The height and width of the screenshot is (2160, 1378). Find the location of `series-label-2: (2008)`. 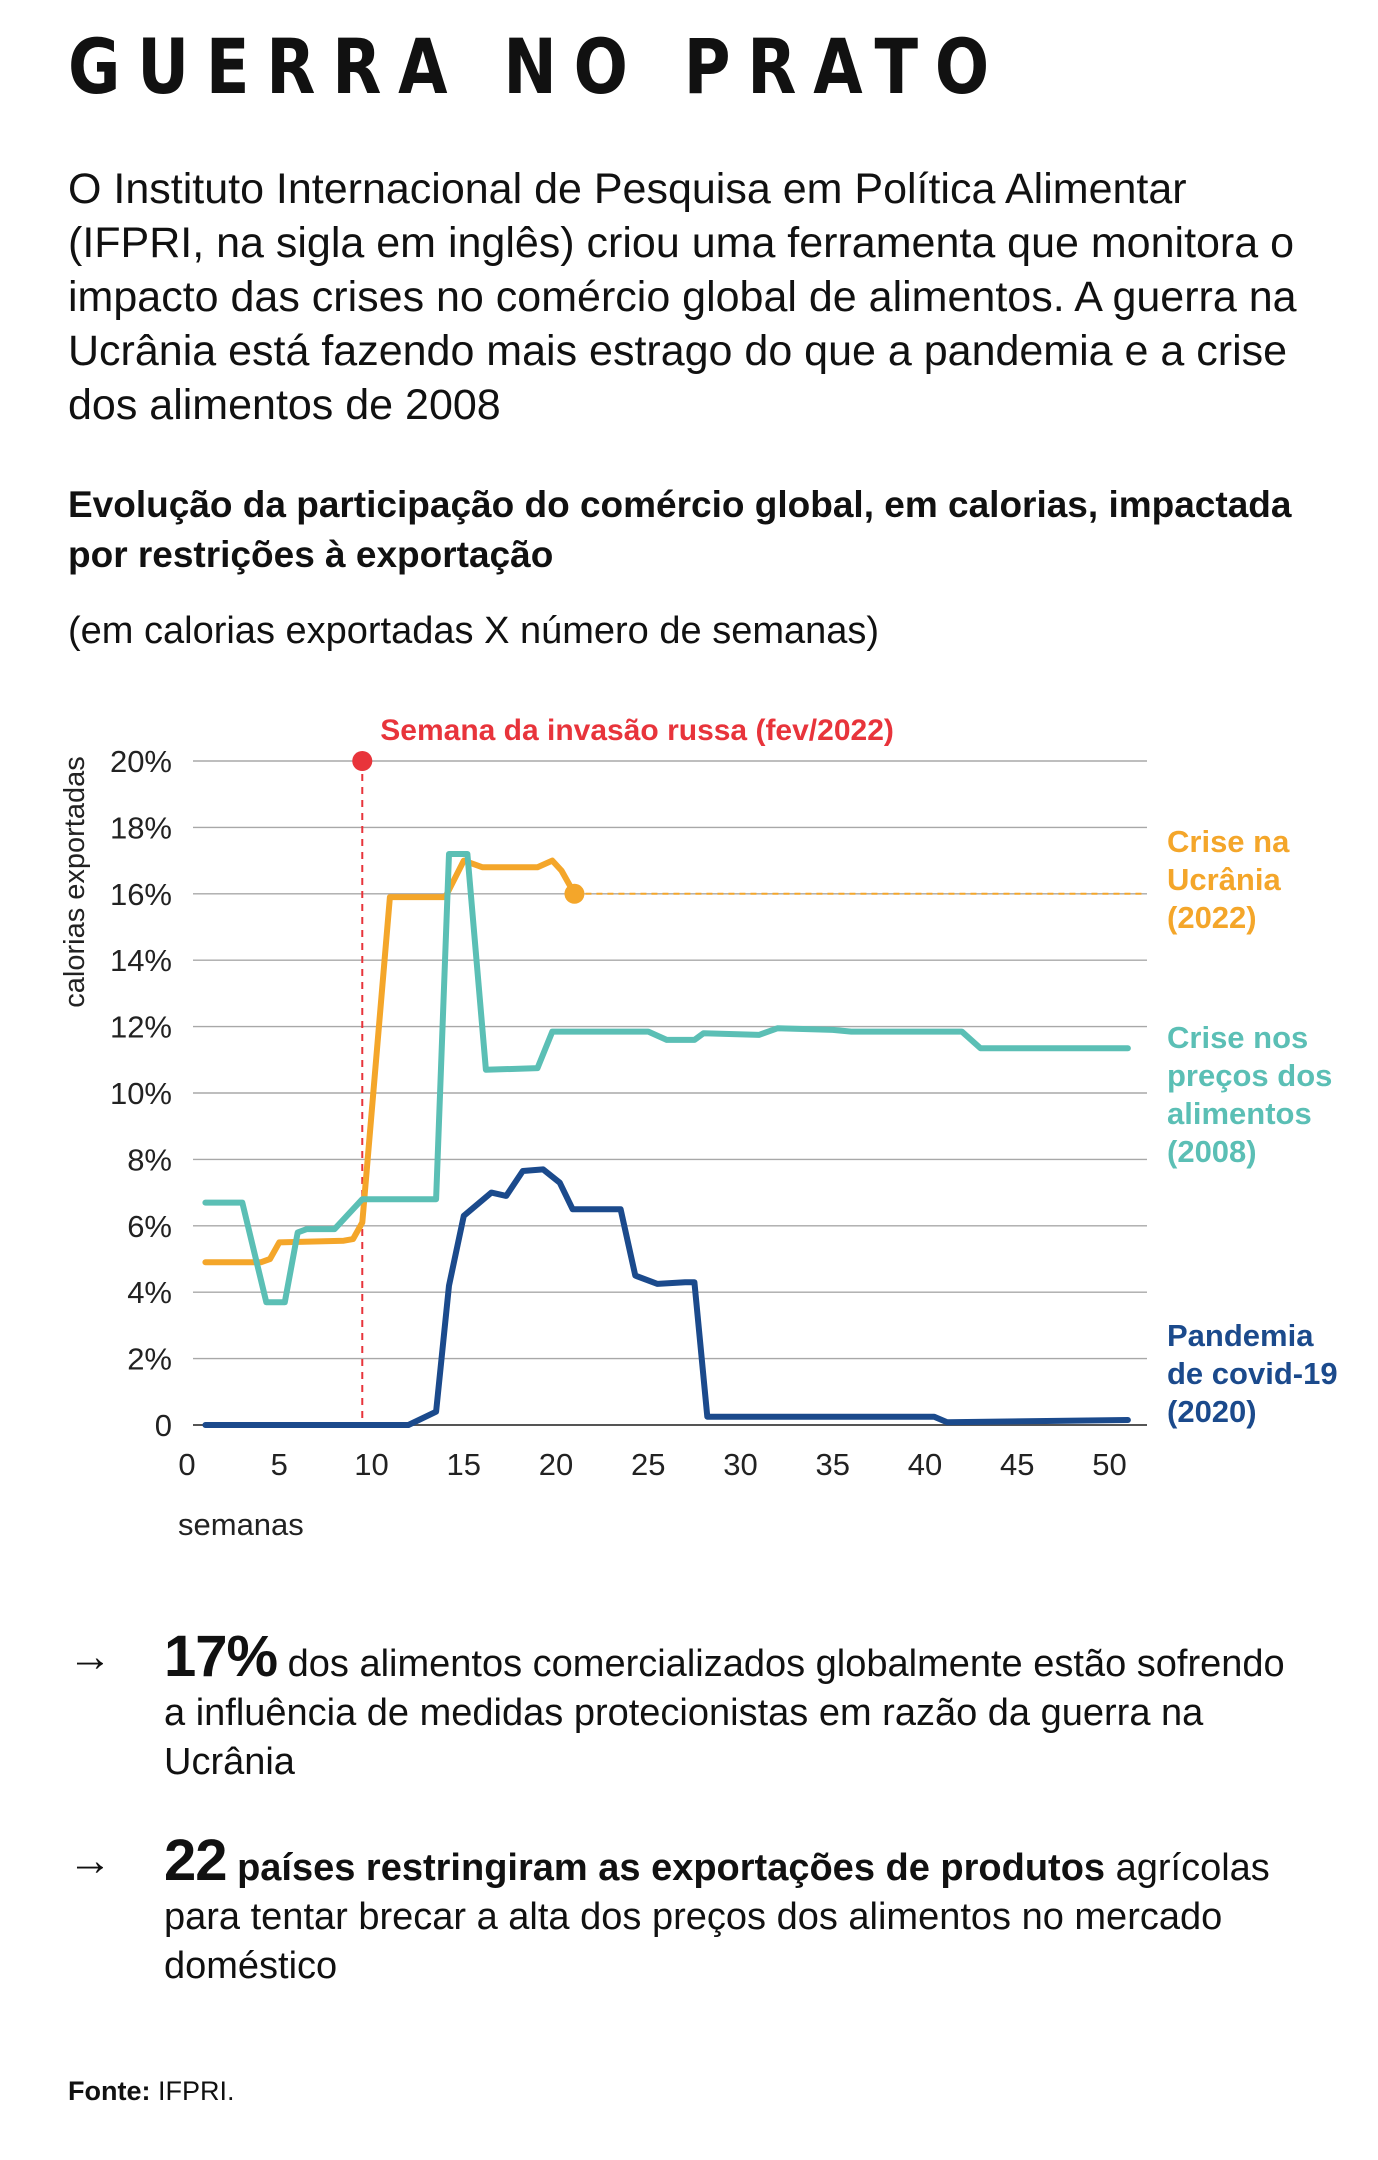

series-label-2: (2008) is located at coordinates (1212, 1151).